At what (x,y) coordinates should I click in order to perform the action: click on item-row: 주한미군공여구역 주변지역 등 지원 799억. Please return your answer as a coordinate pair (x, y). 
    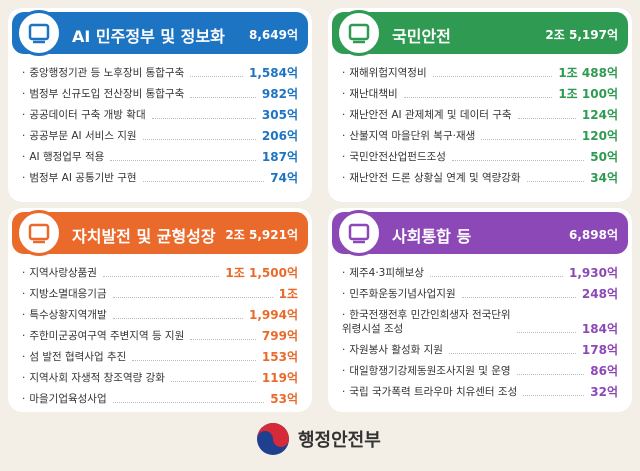
    Looking at the image, I should click on (160, 336).